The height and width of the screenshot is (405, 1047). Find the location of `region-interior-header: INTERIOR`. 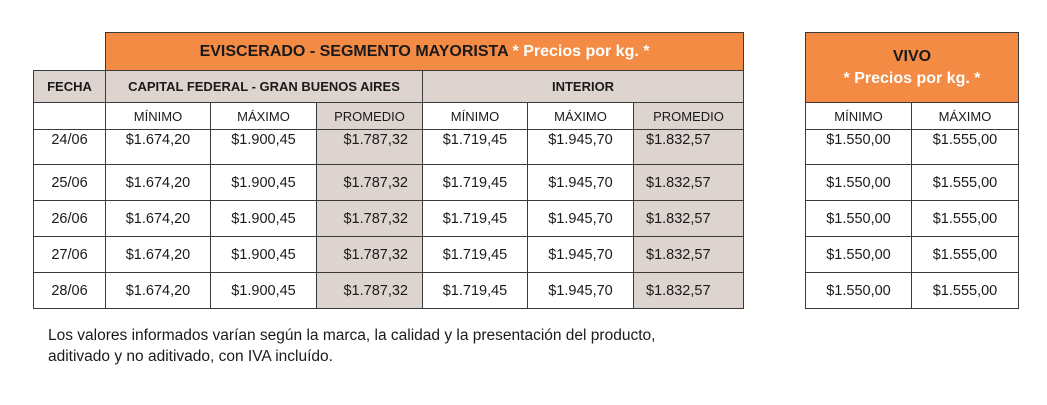

region-interior-header: INTERIOR is located at coordinates (583, 86).